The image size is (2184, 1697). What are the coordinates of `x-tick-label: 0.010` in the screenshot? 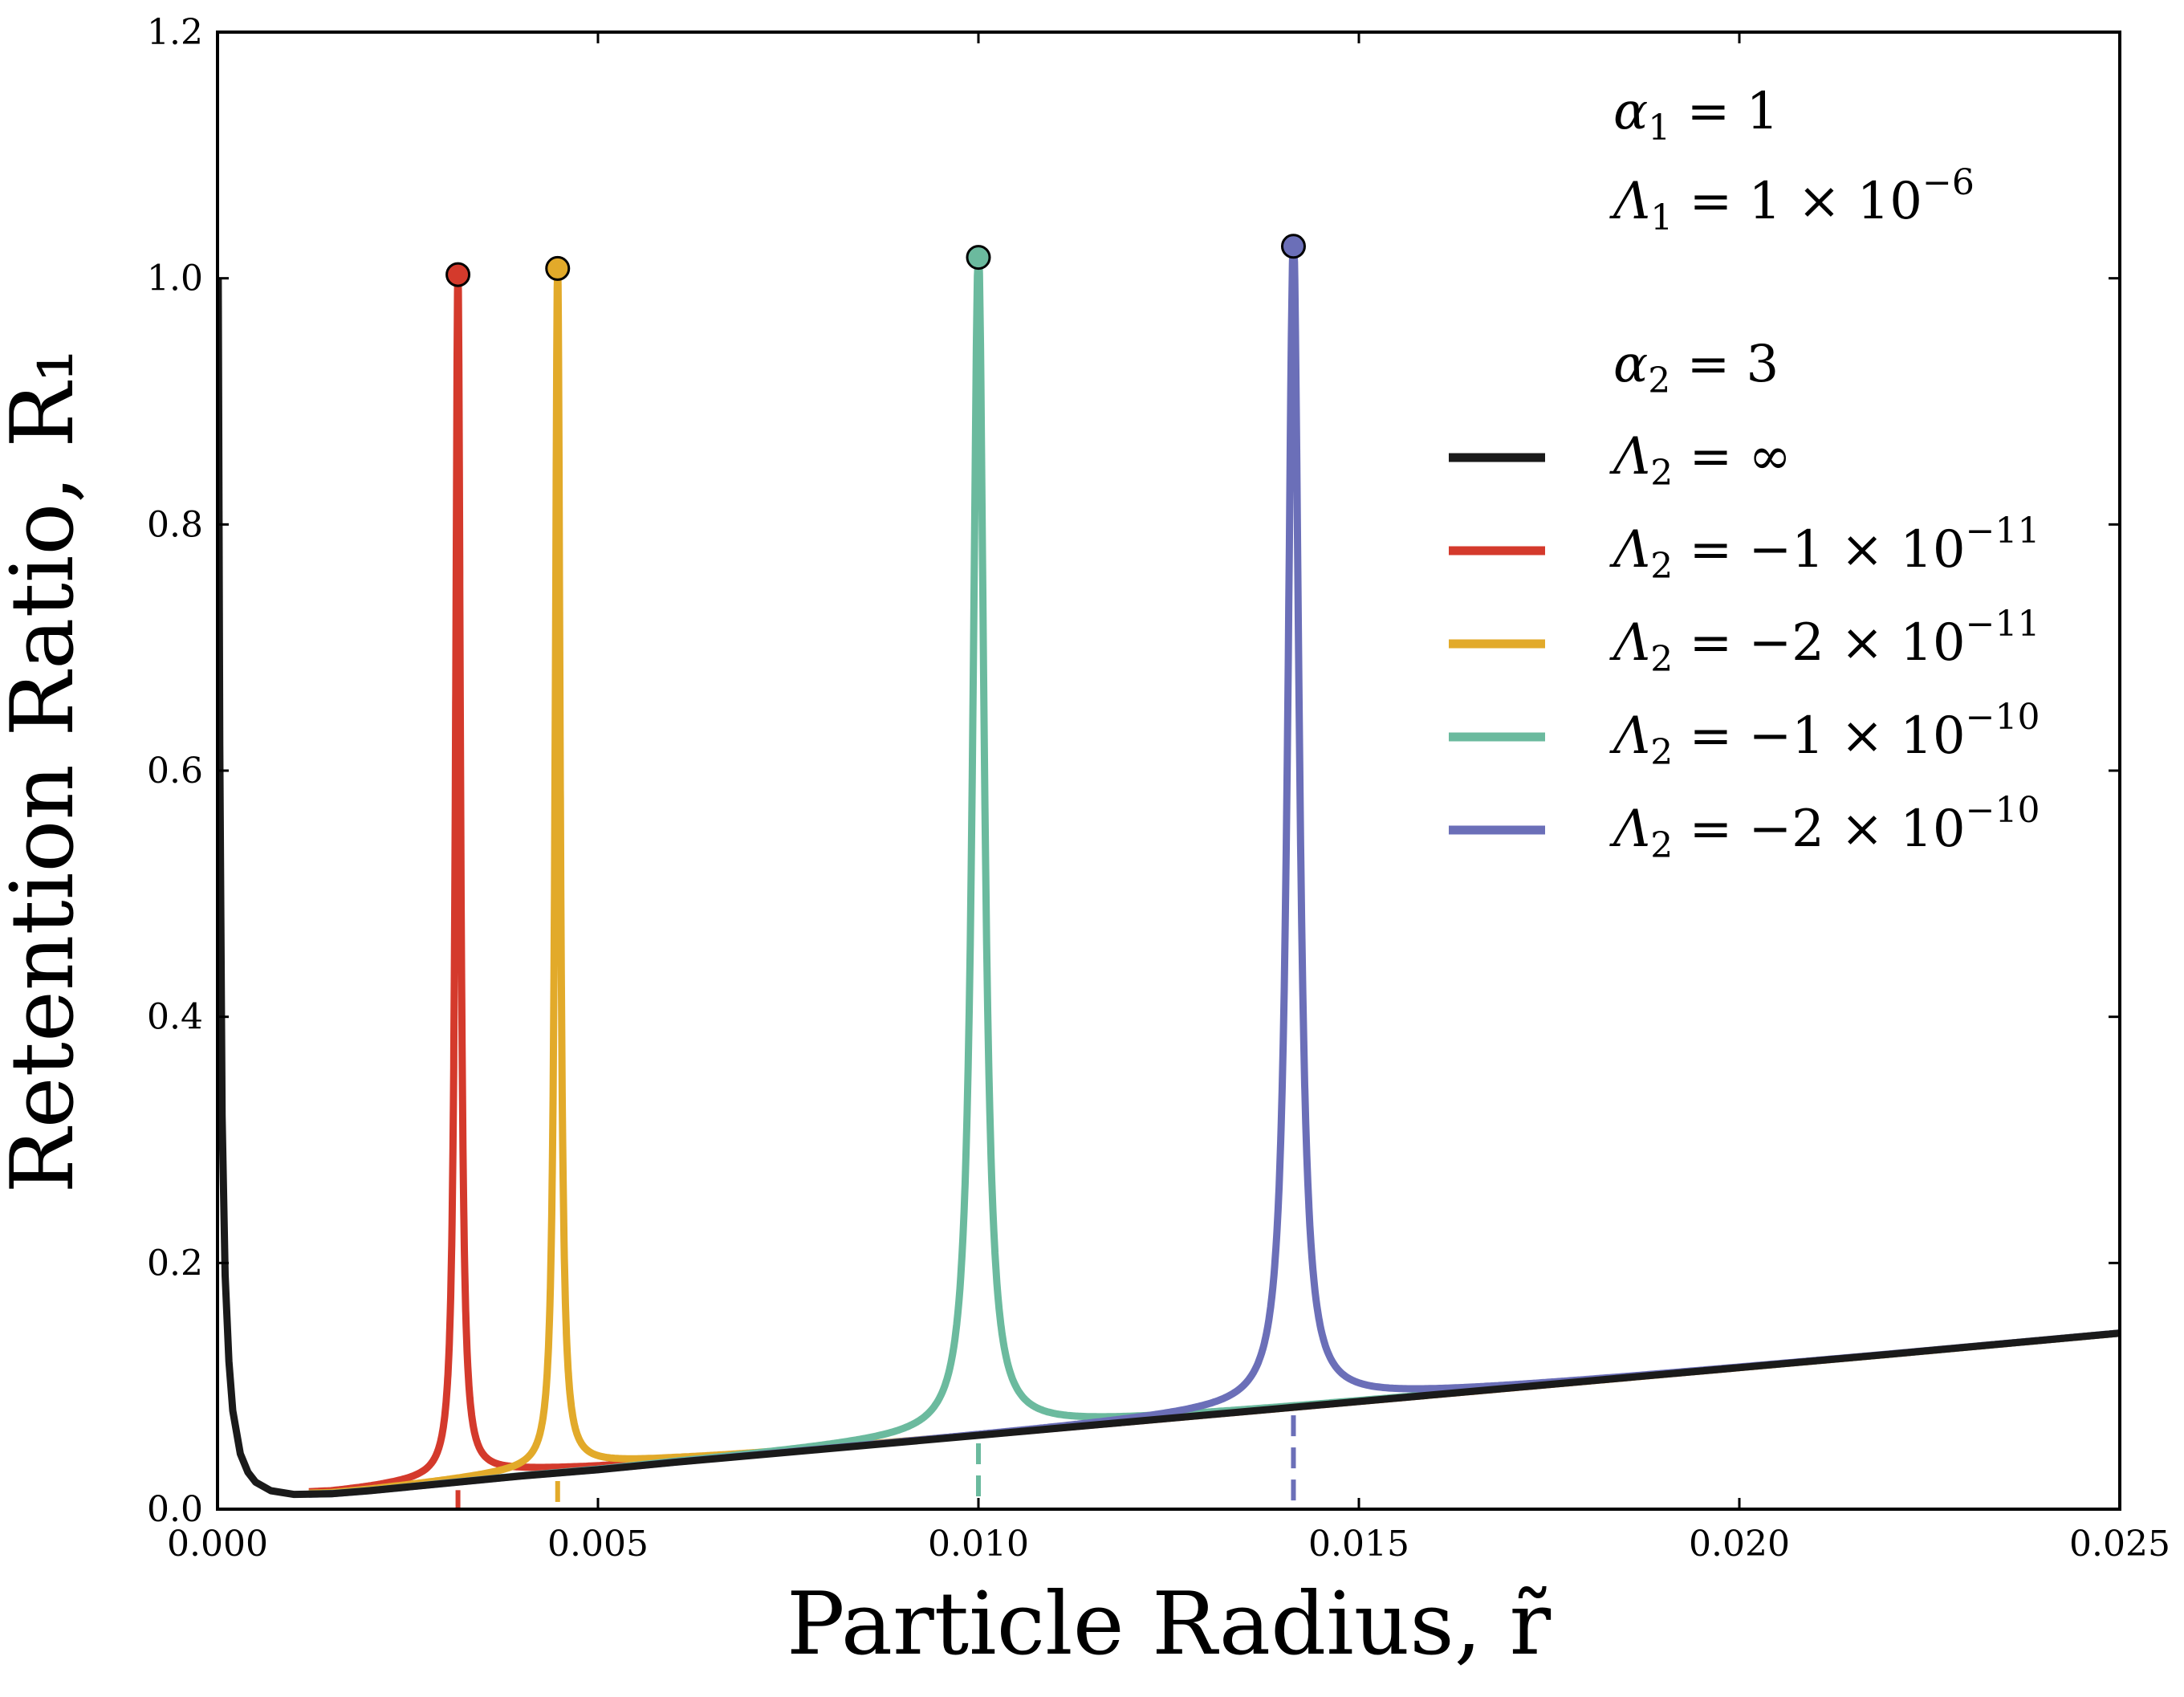 It's located at (979, 1545).